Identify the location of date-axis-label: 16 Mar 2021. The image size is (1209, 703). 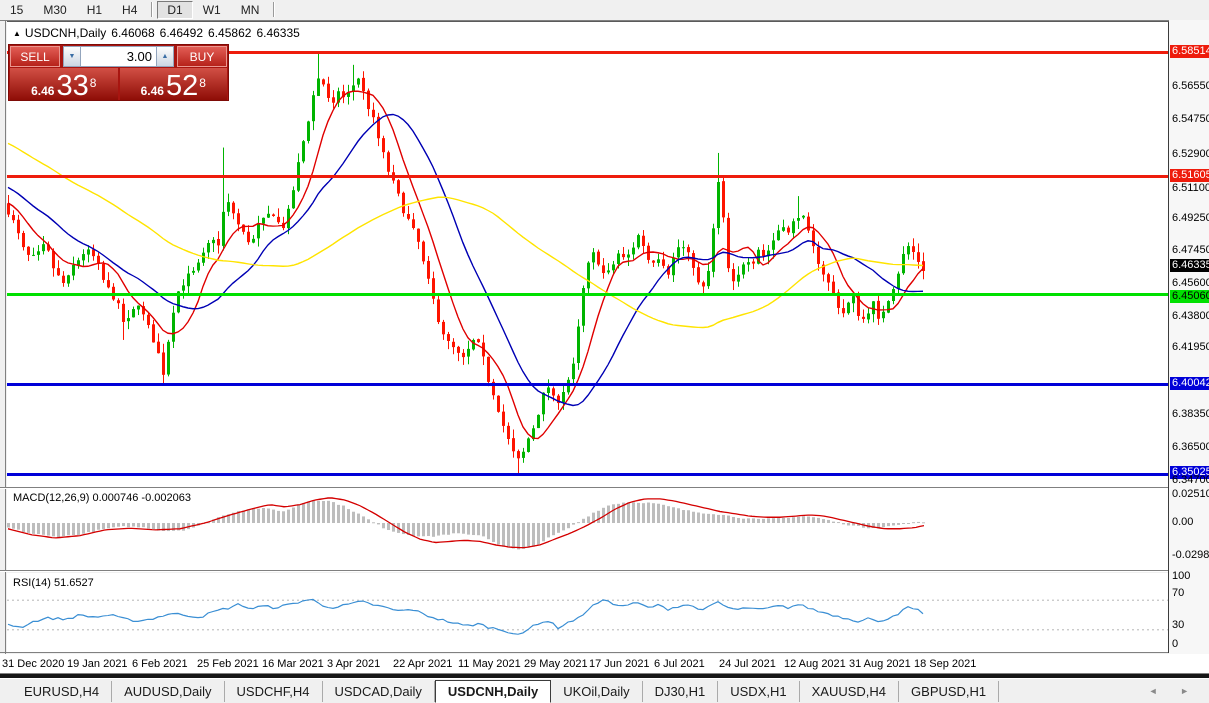
(293, 664).